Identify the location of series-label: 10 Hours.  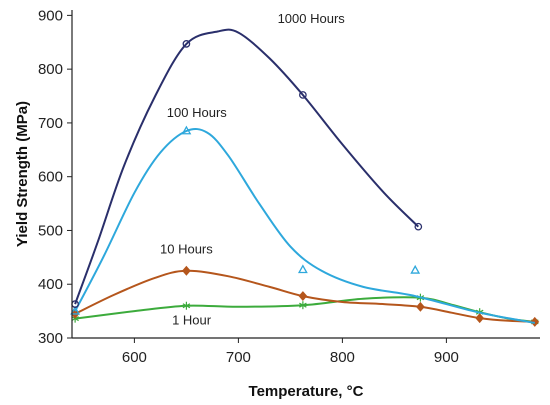
(186, 249).